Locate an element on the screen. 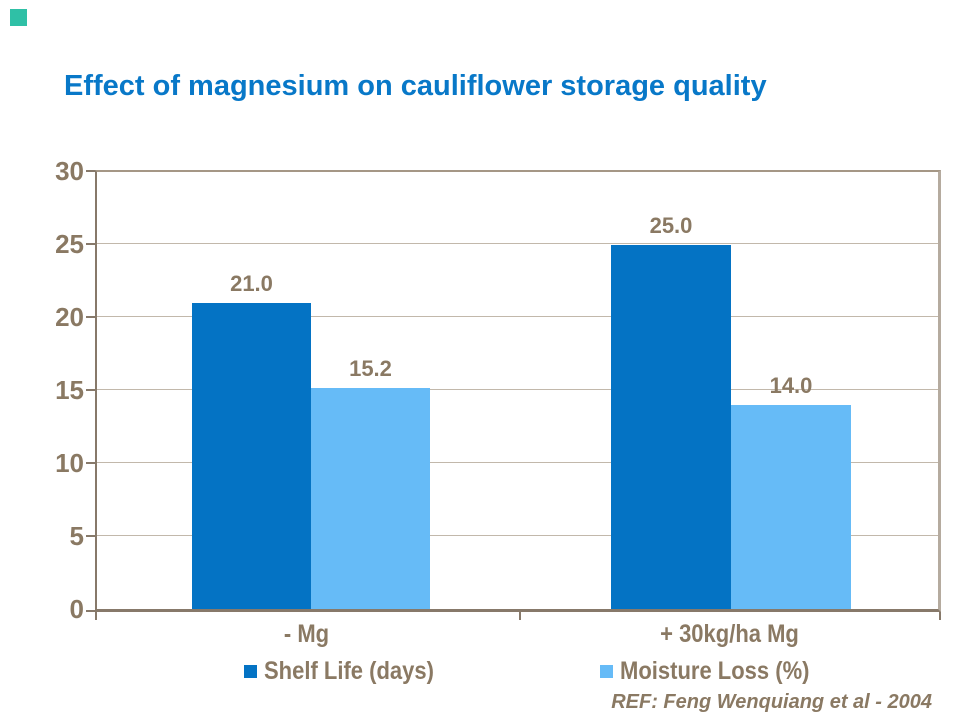 The image size is (960, 720). x-axis-labels: - Mg + 30kg/ha Mg is located at coordinates (518, 634).